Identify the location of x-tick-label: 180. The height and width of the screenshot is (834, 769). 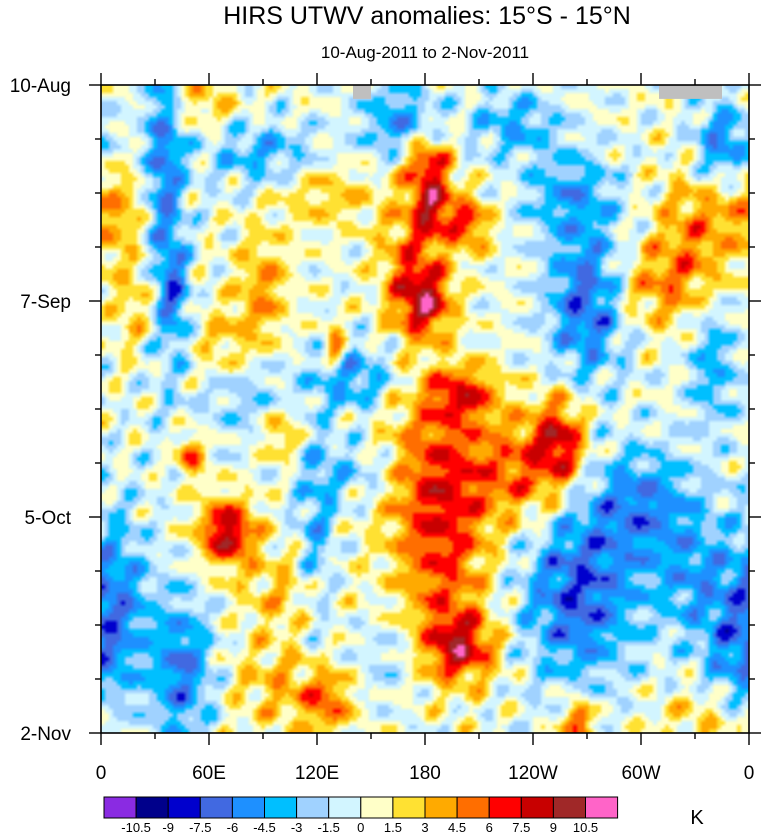
(425, 773).